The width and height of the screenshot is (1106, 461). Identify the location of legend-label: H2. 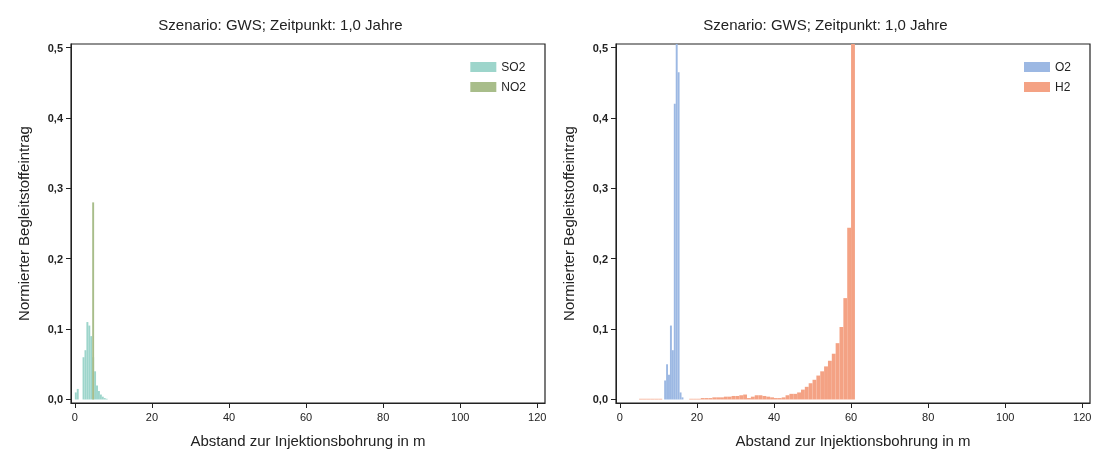
(1062, 87).